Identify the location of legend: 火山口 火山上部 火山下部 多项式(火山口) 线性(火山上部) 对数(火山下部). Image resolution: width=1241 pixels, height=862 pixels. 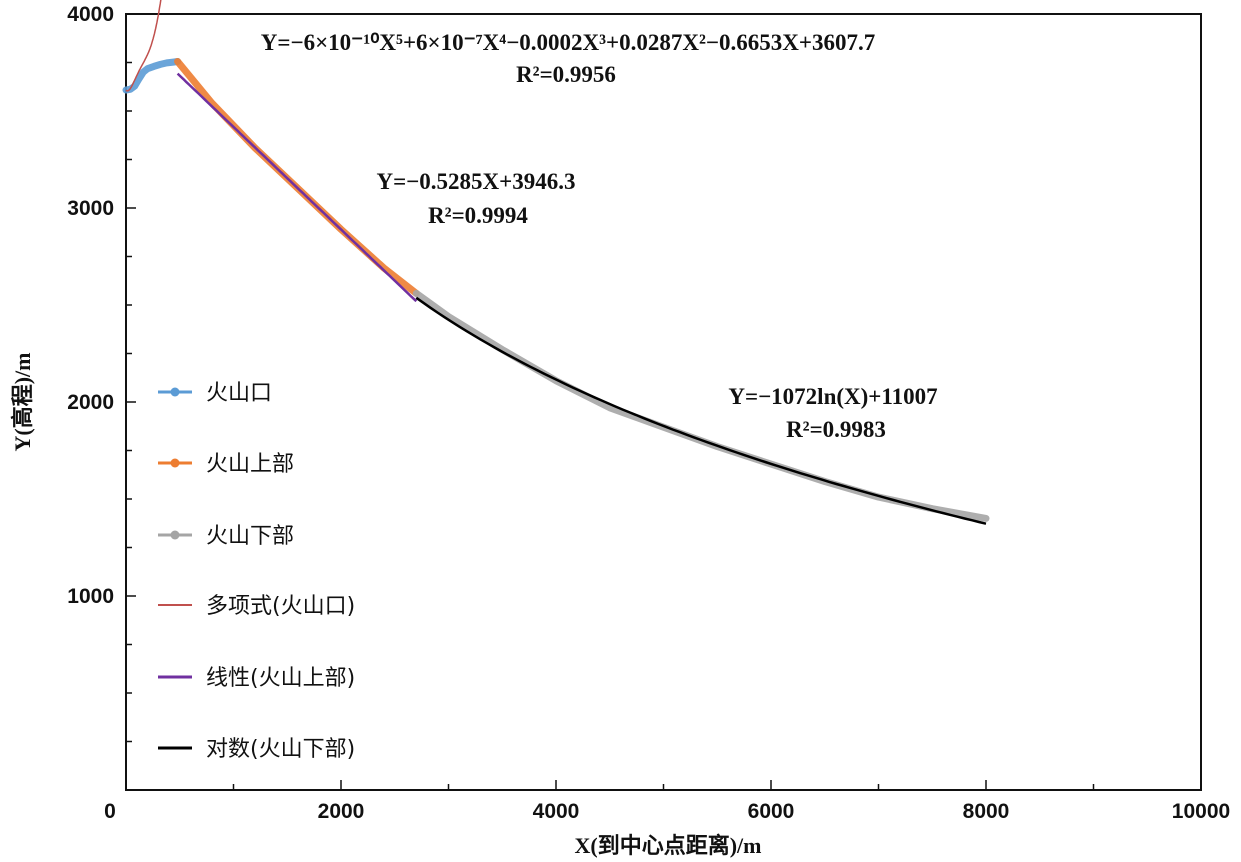
(256, 571).